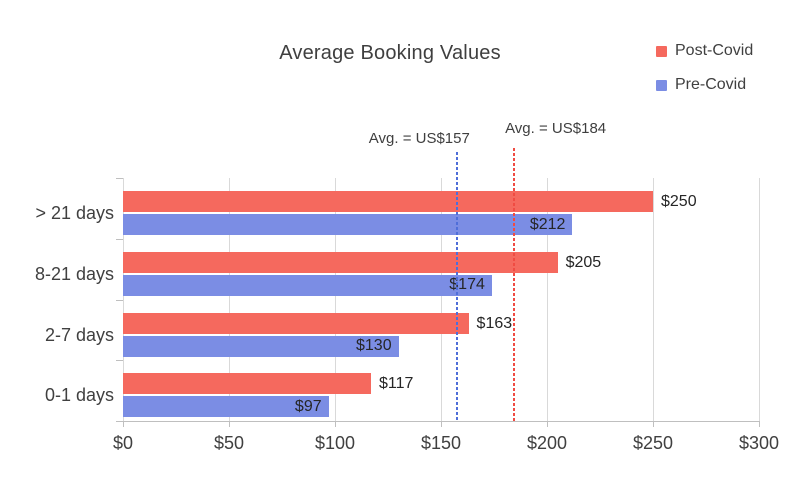 The image size is (800, 480). I want to click on legend-item: Post-Covid, so click(704, 51).